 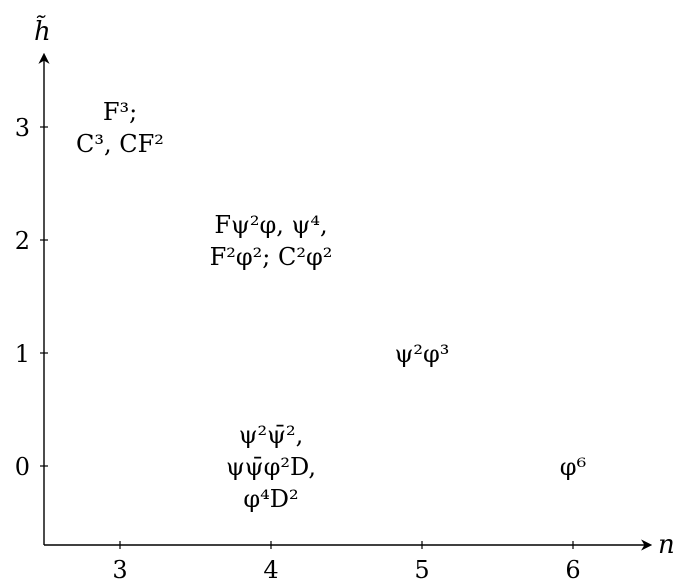 I want to click on data-point-label-line: F²φ²; C²φ², so click(x=271, y=257).